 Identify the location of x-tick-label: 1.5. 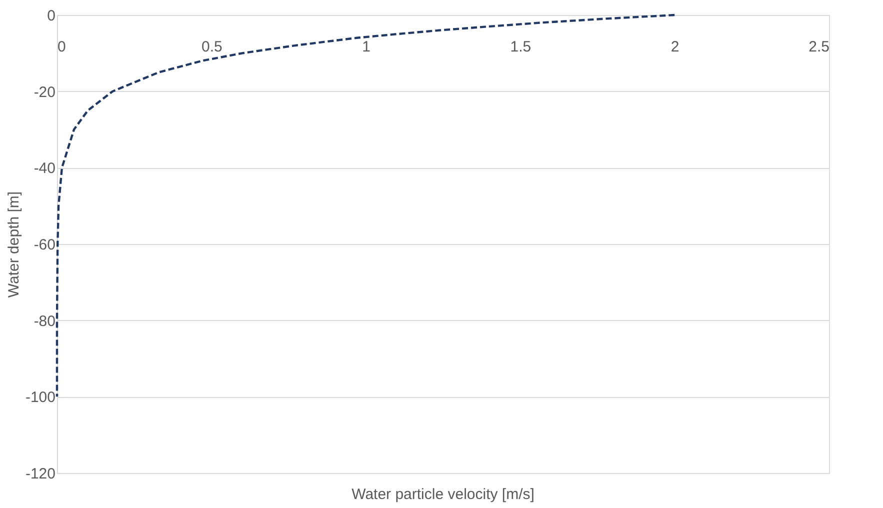
(521, 47).